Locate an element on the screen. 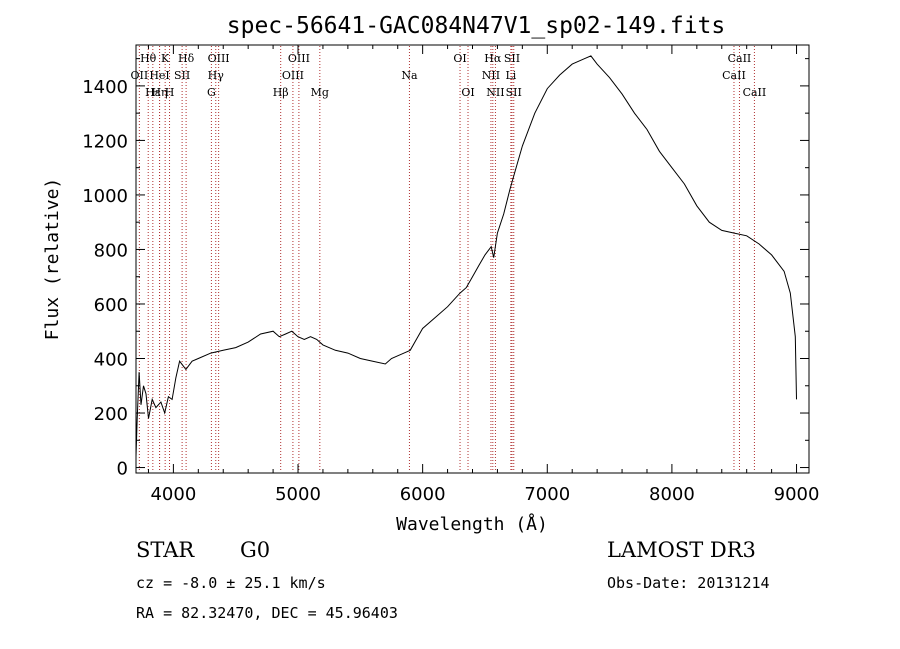  spectral-line-label: Hα is located at coordinates (493, 58).